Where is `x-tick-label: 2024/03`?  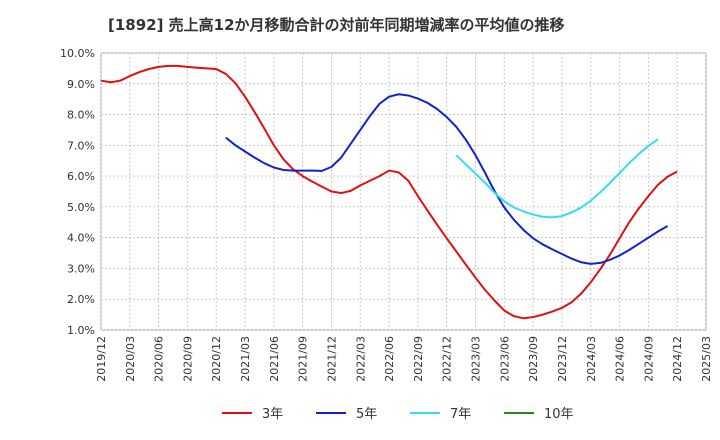
x-tick-label: 2024/03 is located at coordinates (591, 359).